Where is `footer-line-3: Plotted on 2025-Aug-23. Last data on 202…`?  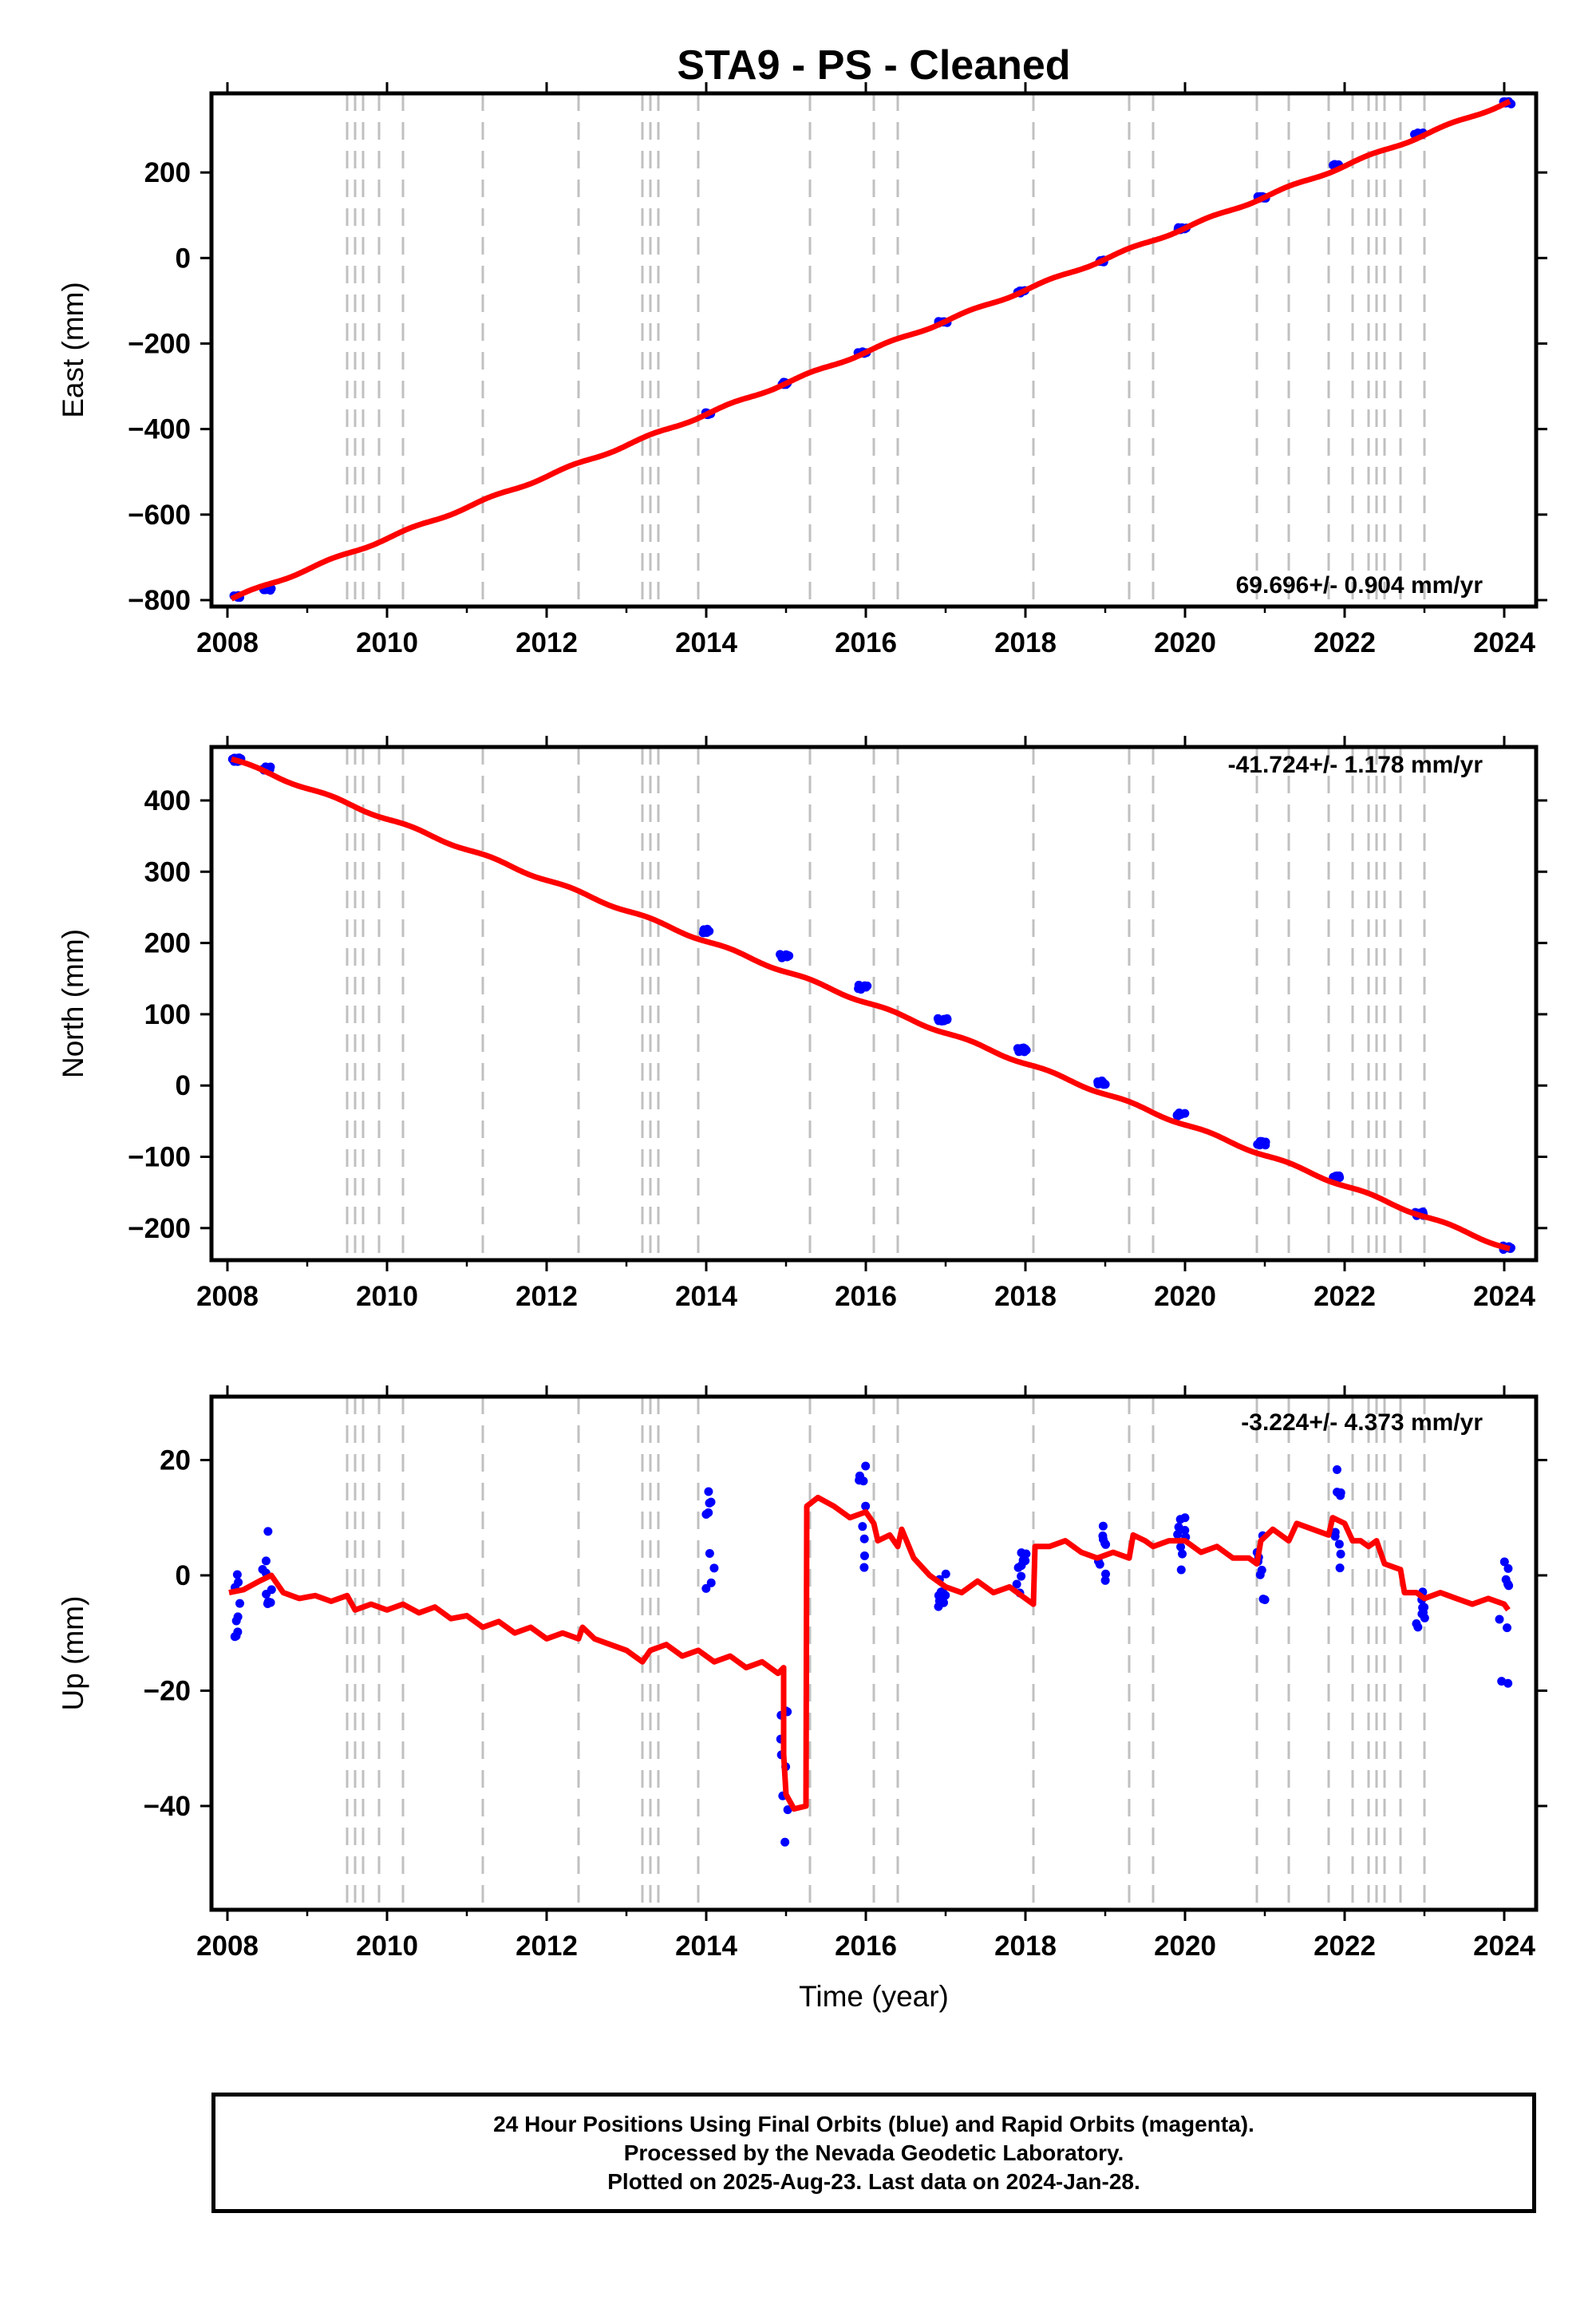 footer-line-3: Plotted on 2025-Aug-23. Last data on 202… is located at coordinates (873, 2181).